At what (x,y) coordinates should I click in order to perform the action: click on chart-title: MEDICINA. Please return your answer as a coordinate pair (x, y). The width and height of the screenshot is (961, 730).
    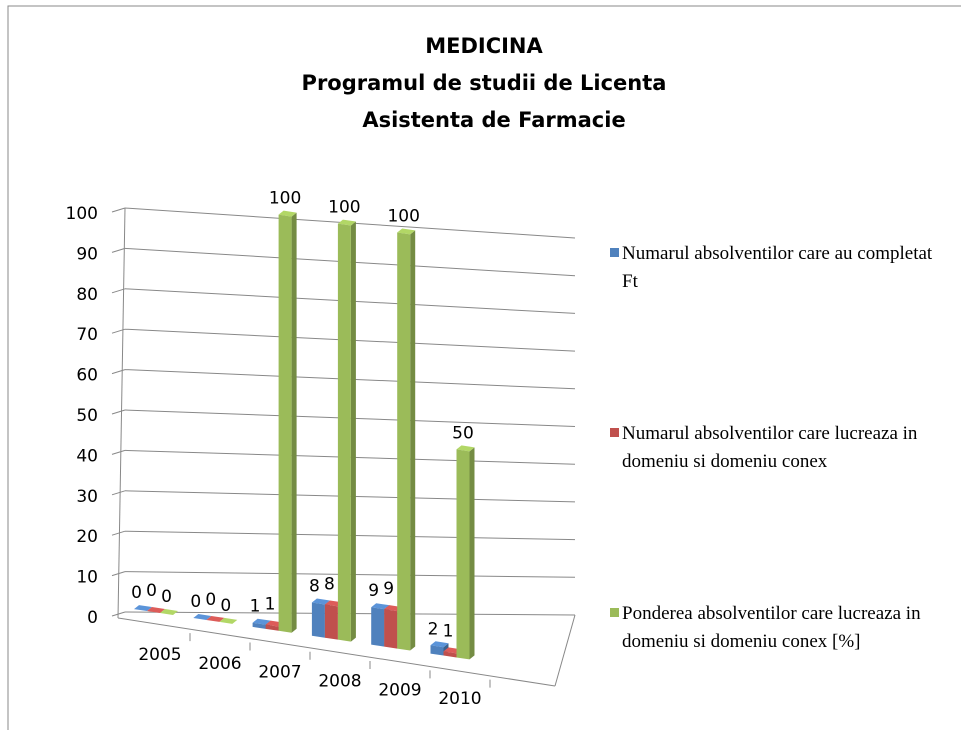
    Looking at the image, I should click on (484, 46).